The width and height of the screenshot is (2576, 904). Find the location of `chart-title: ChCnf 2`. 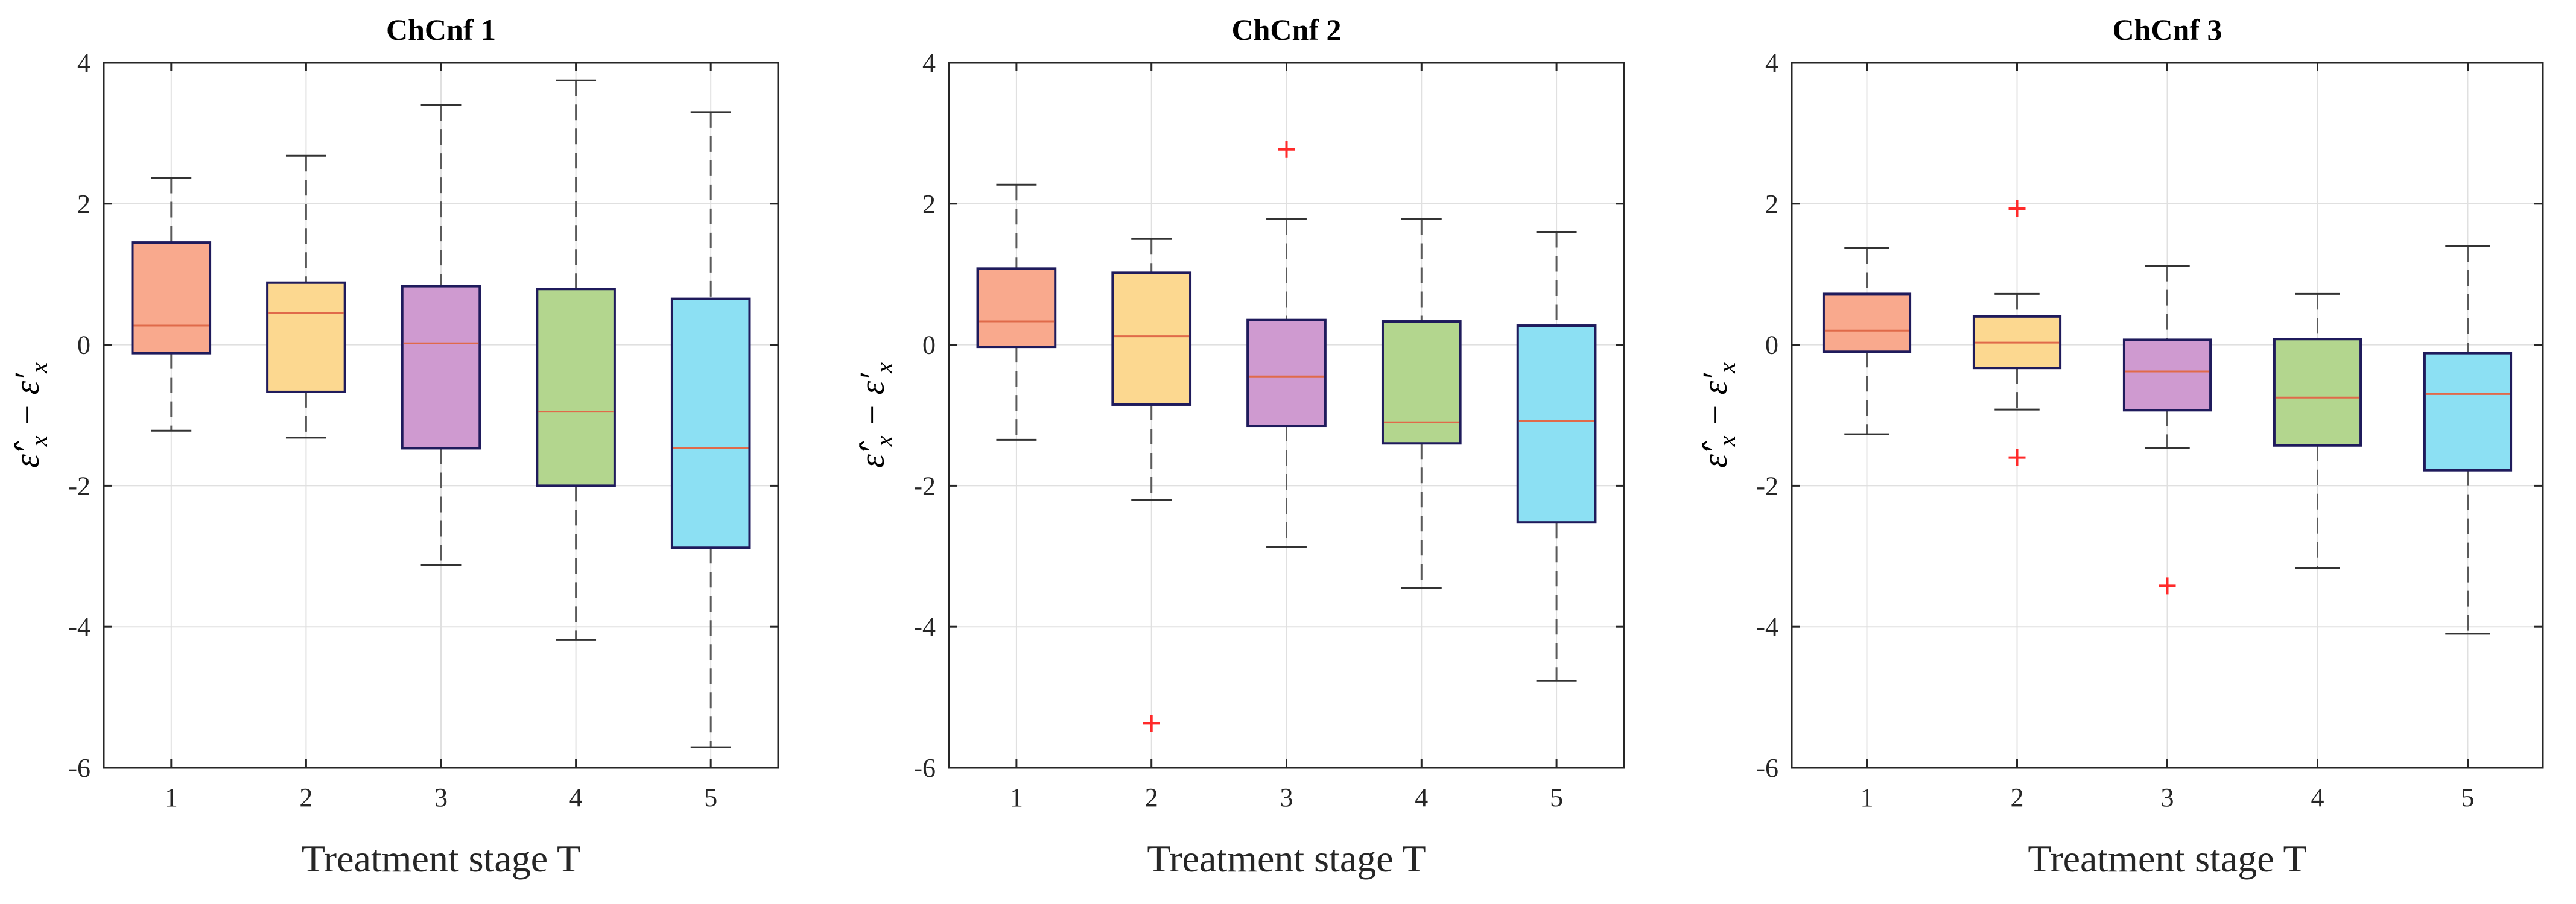

chart-title: ChCnf 2 is located at coordinates (1287, 29).